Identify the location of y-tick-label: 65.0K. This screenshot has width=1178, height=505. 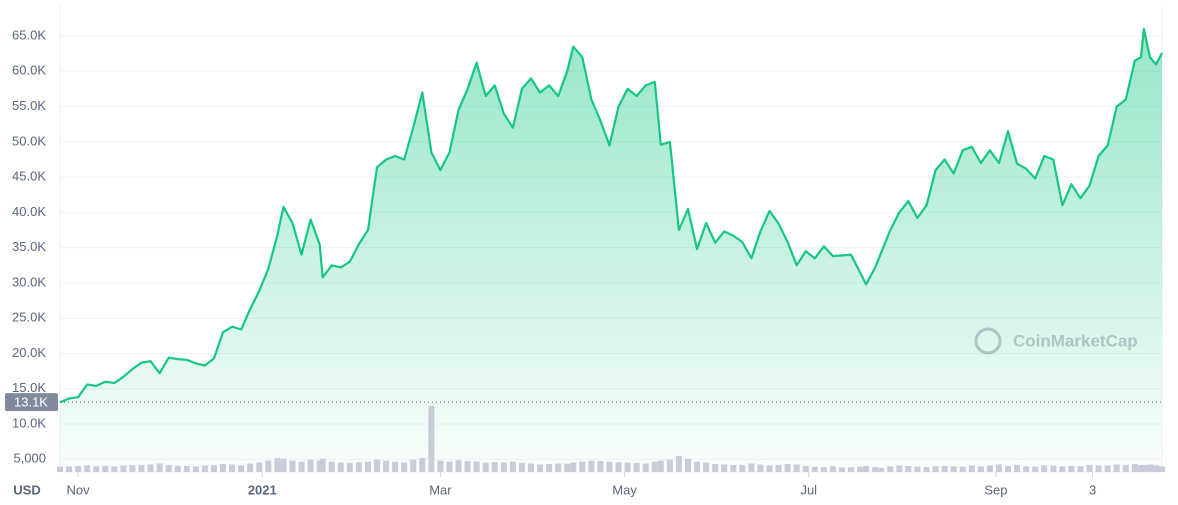
(29, 34).